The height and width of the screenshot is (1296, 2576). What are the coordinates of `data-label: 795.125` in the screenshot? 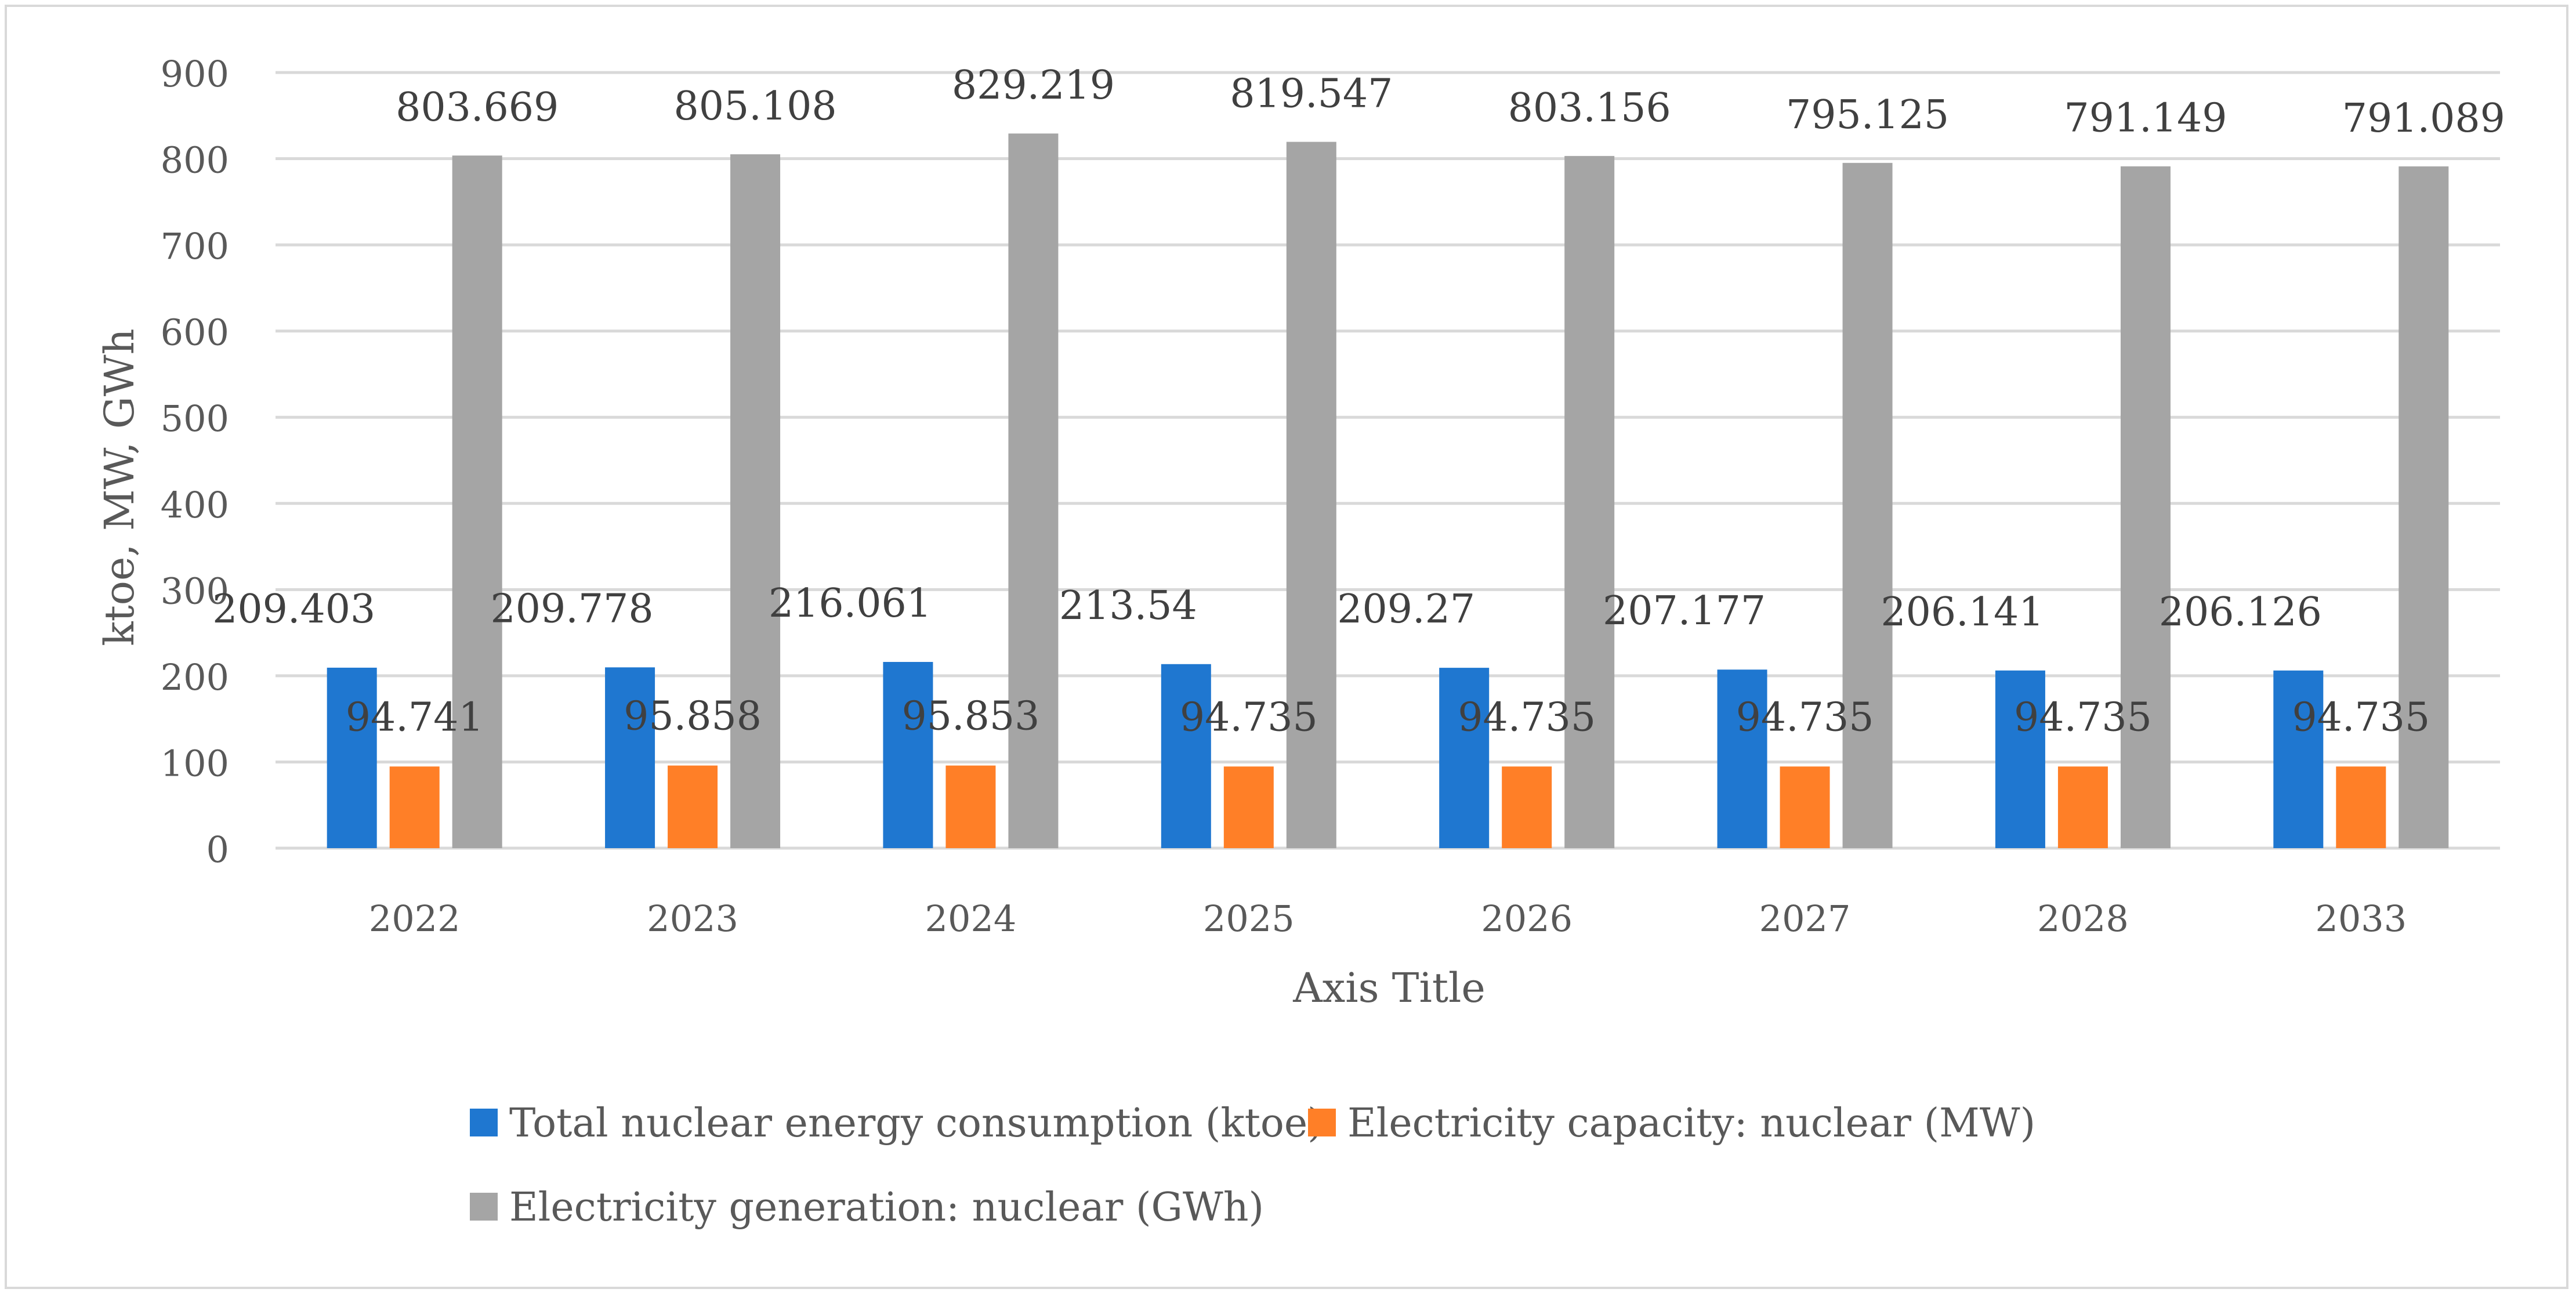 It's located at (1868, 115).